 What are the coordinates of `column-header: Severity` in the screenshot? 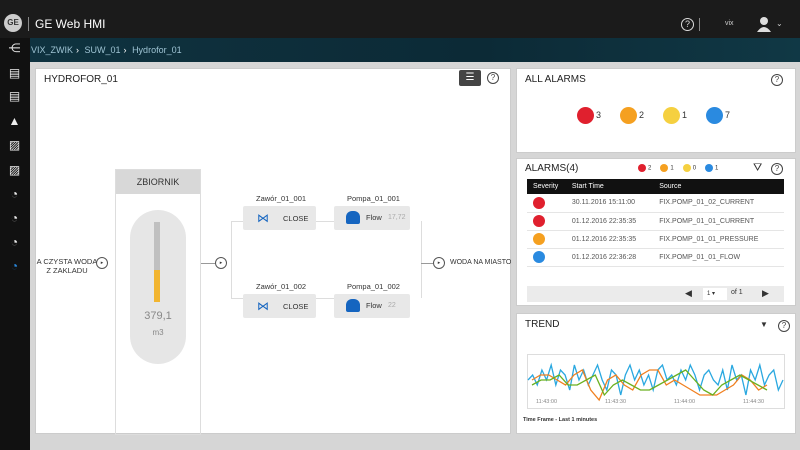 It's located at (546, 186).